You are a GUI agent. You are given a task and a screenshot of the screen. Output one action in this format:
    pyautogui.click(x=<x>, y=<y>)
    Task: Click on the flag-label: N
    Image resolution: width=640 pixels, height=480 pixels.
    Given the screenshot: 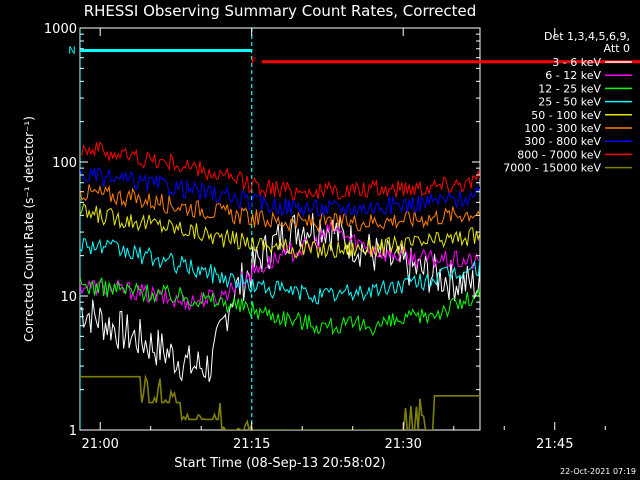 What is the action you would take?
    pyautogui.click(x=71, y=50)
    